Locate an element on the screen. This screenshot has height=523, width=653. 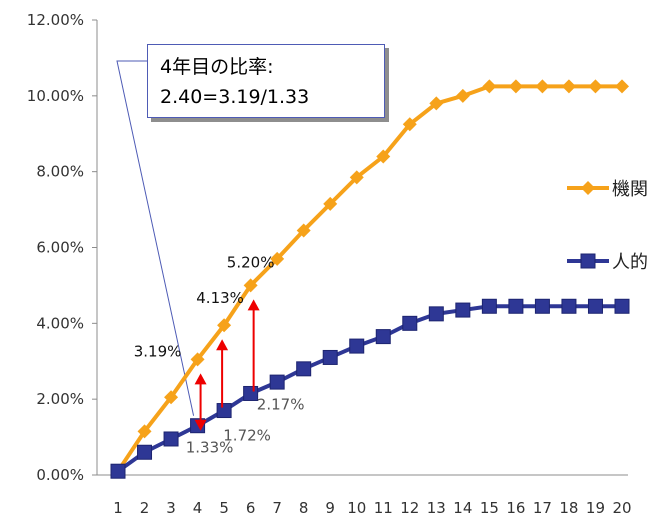
y-tick-label: 4.00% is located at coordinates (60, 323).